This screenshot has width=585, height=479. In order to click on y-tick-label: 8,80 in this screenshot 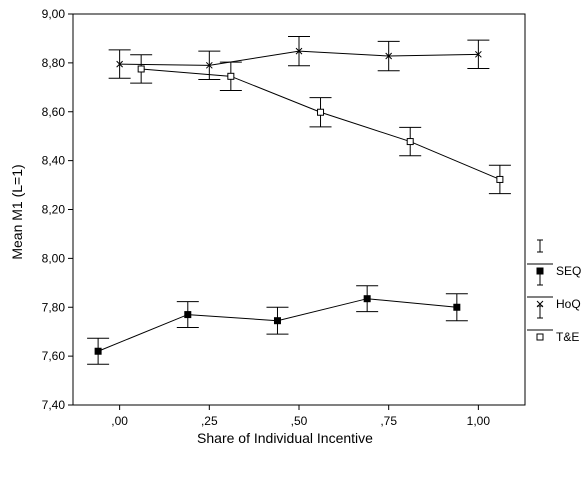, I will do `click(54, 63)`.